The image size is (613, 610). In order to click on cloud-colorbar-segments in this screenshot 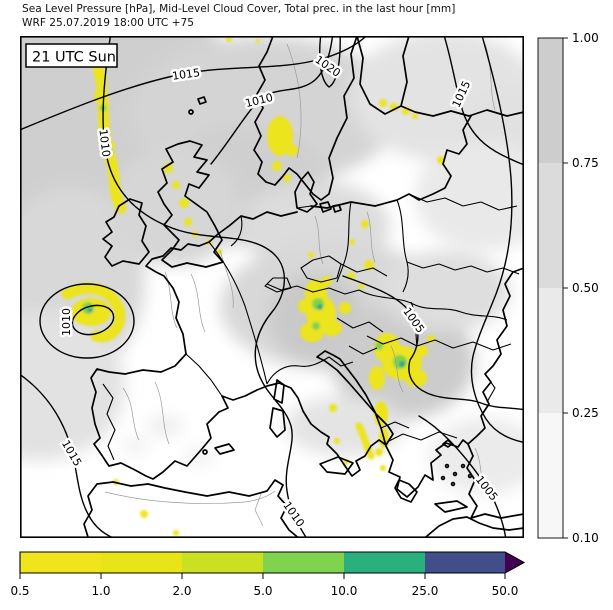, I will do `click(550, 288)`.